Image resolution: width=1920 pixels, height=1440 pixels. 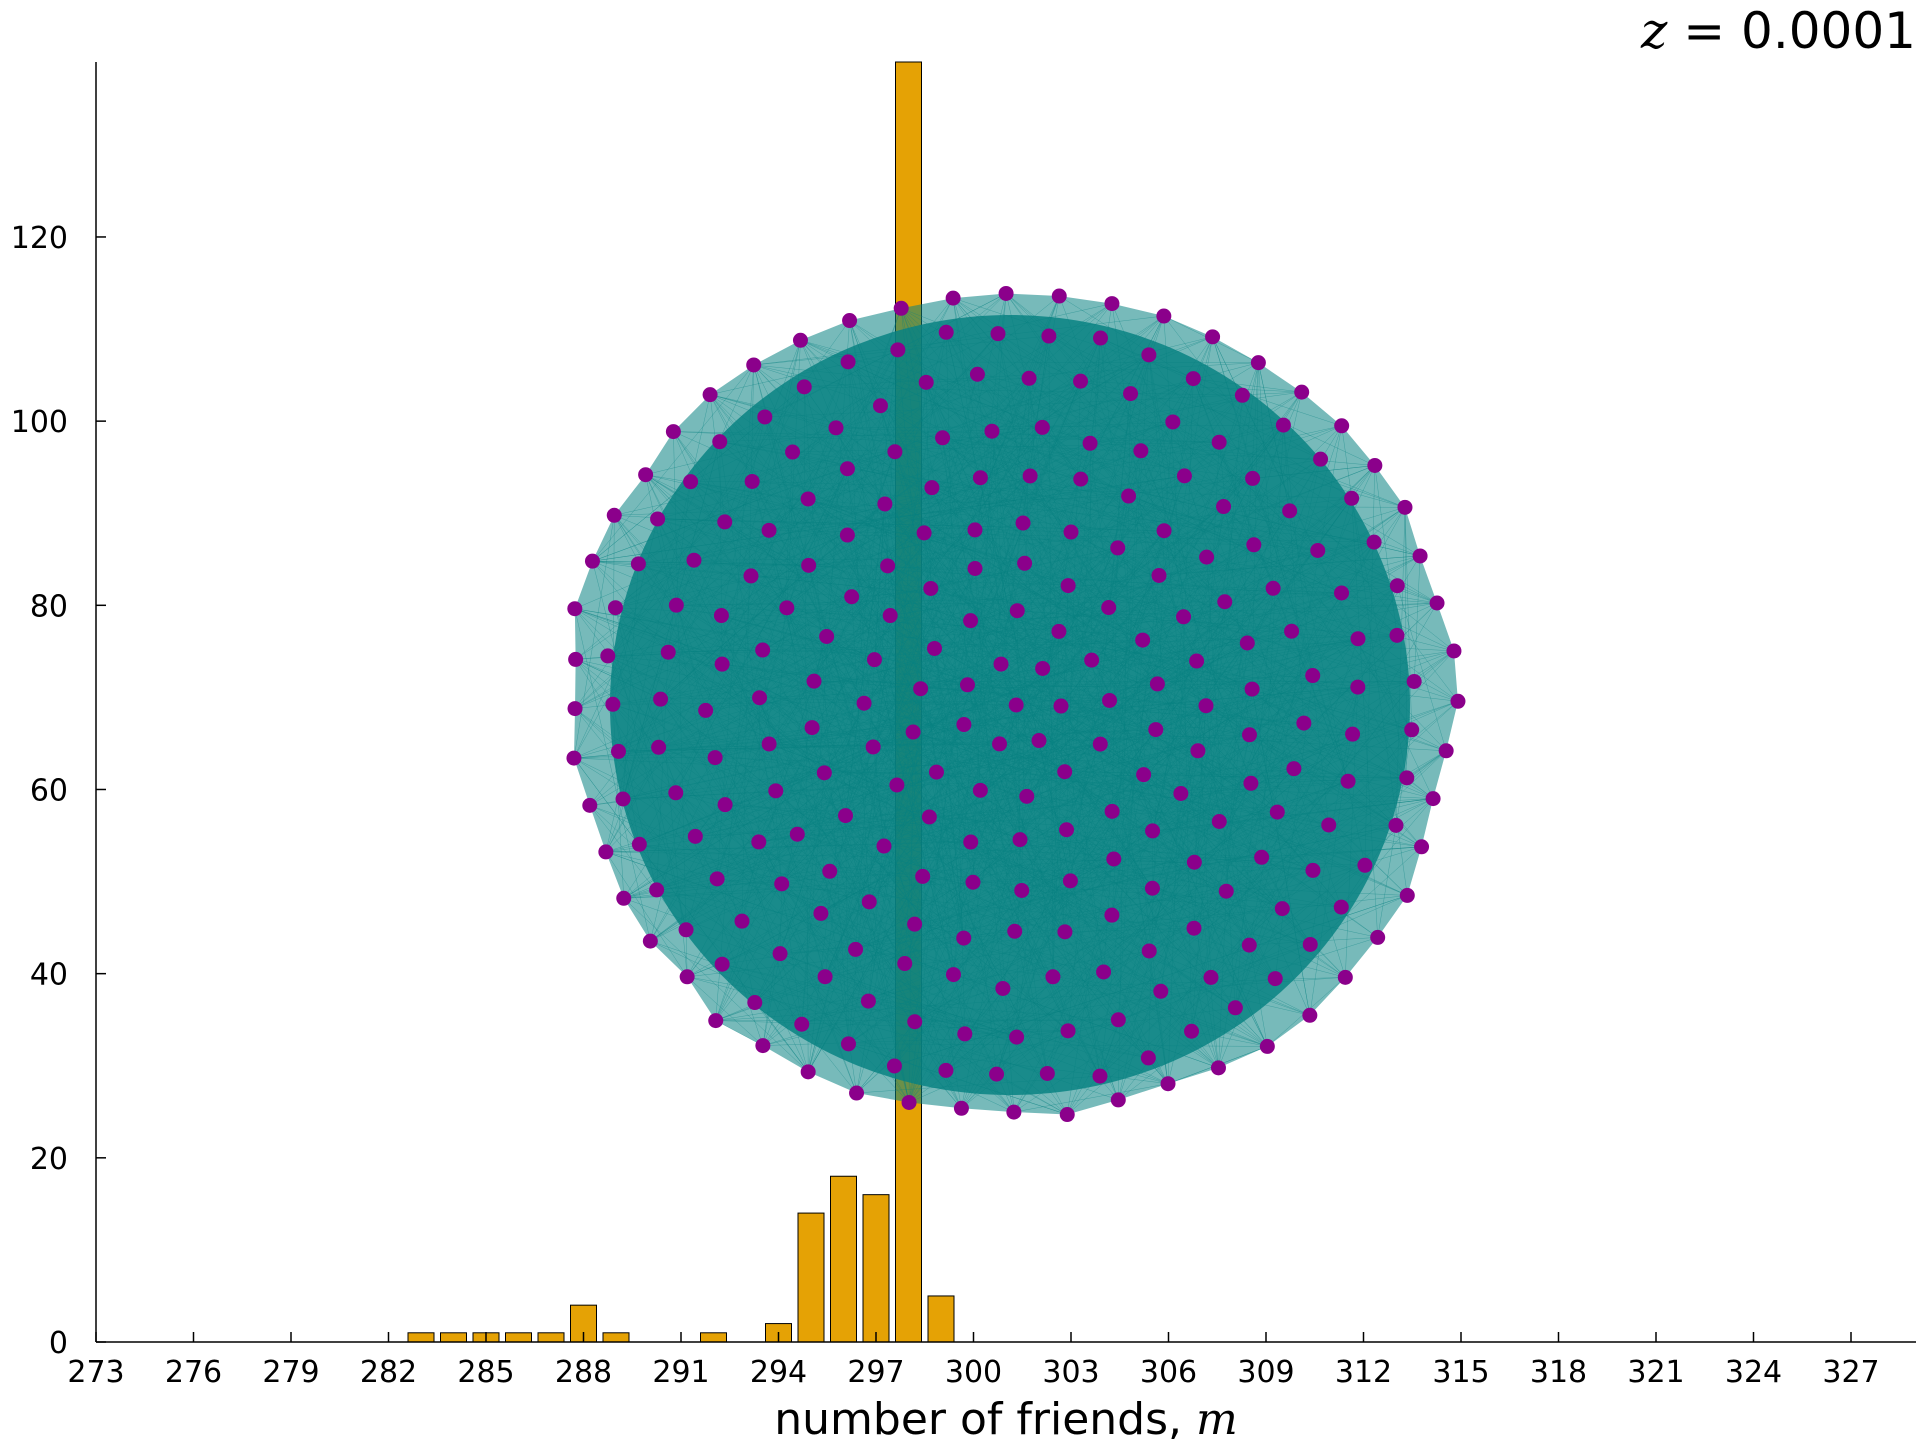 What do you see at coordinates (290, 1372) in the screenshot?
I see `x-tick-label: 279` at bounding box center [290, 1372].